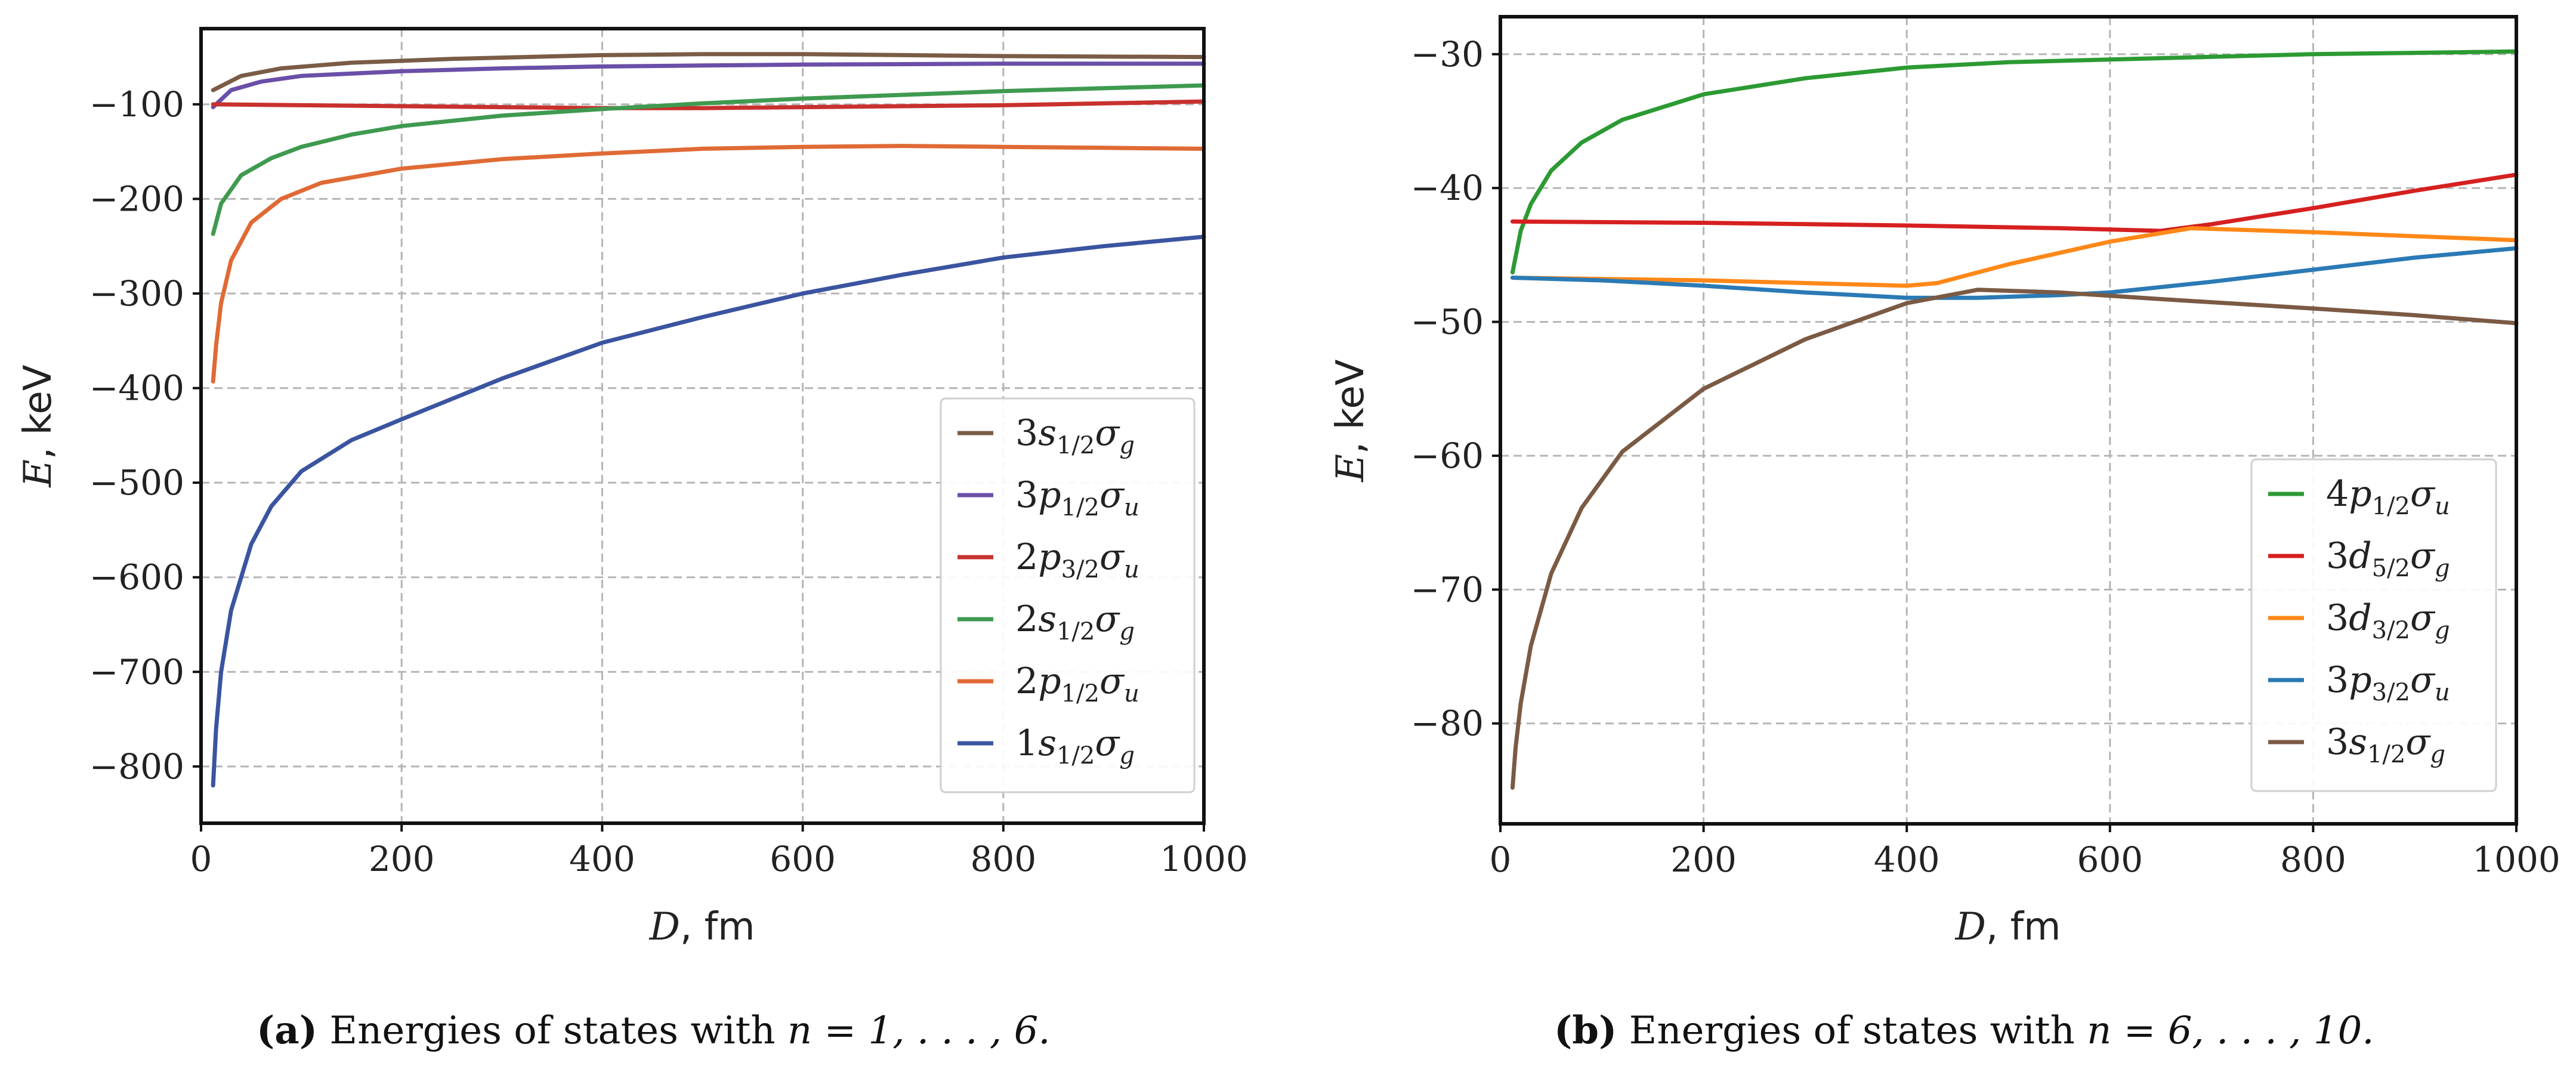 The image size is (2576, 1069). I want to click on pb-legend-sigma-2: σ, so click(2423, 618).